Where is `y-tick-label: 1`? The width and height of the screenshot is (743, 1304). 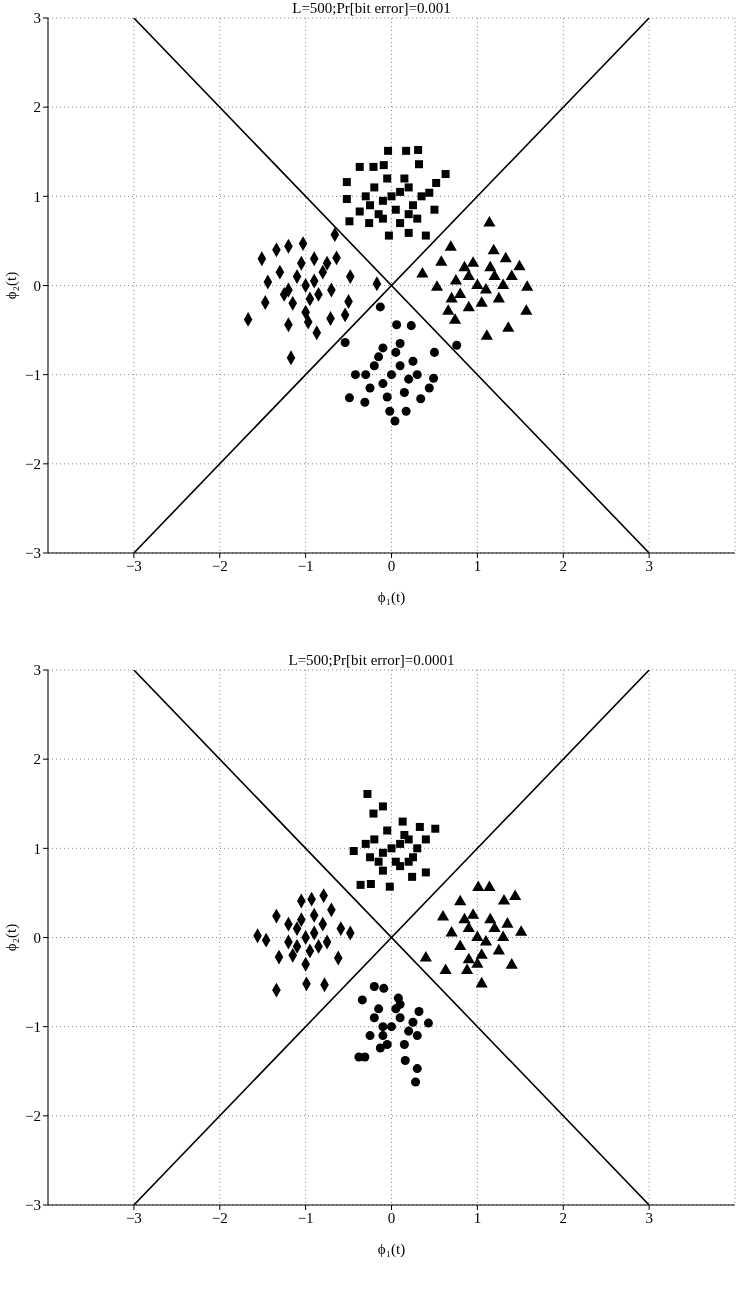 y-tick-label: 1 is located at coordinates (37, 196).